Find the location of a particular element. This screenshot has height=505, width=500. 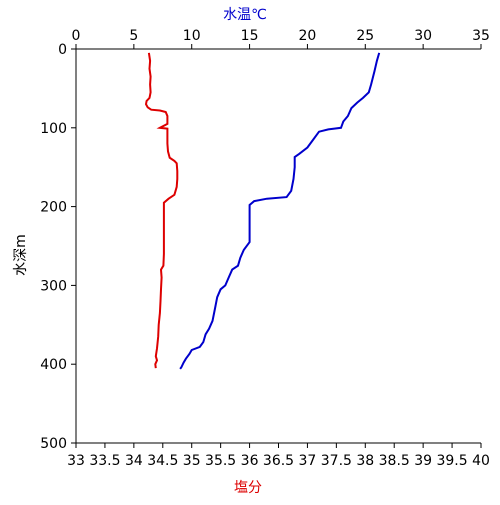

y-tick-label: 200 is located at coordinates (53, 208).